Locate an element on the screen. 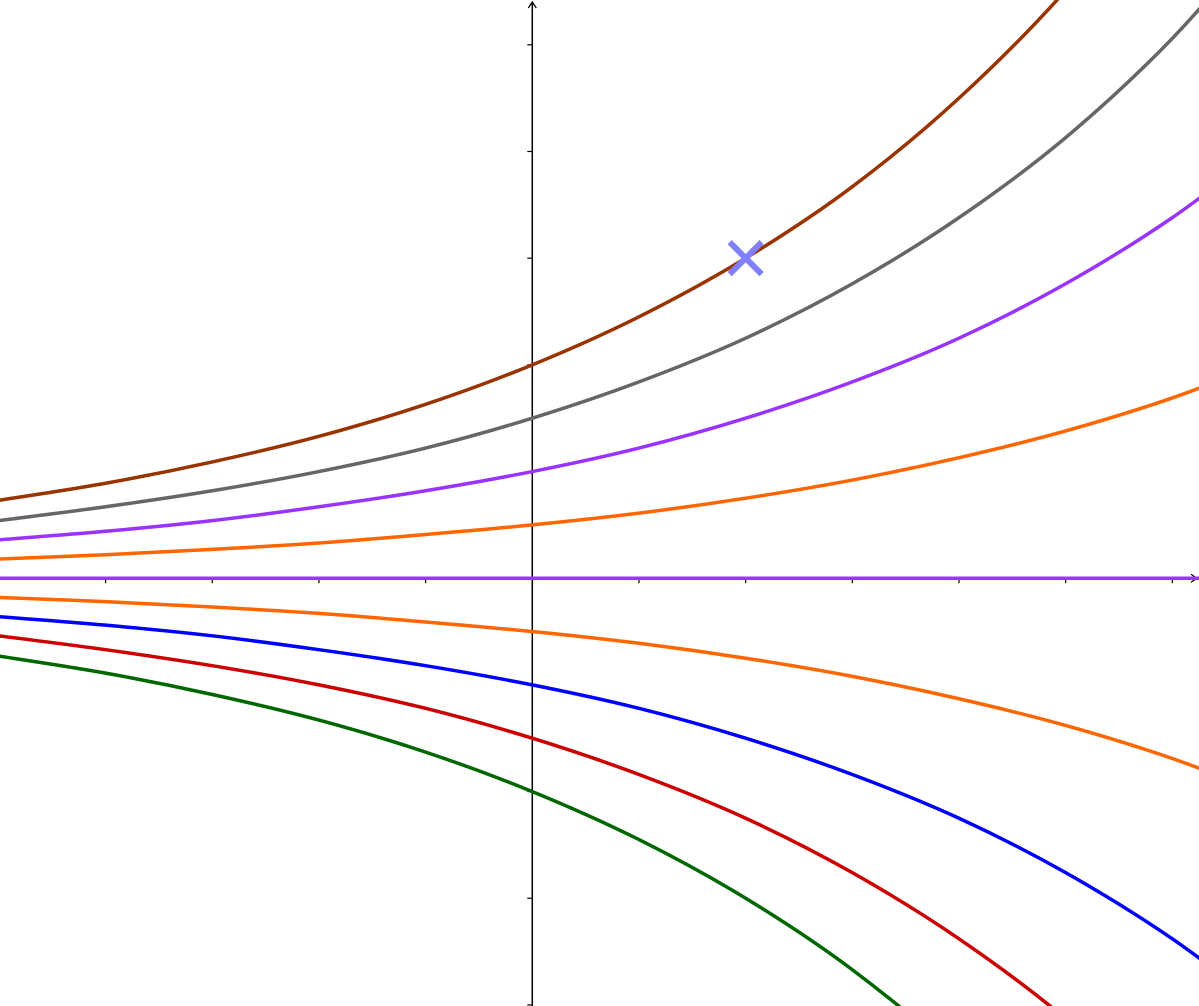 The height and width of the screenshot is (1006, 1199). marker-stroke is located at coordinates (745, 258).